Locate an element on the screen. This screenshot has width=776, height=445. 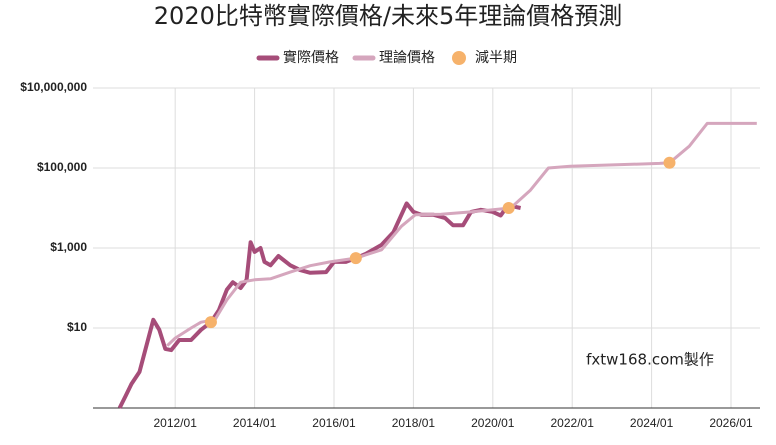
x-tick-label: 2012/01 is located at coordinates (175, 423).